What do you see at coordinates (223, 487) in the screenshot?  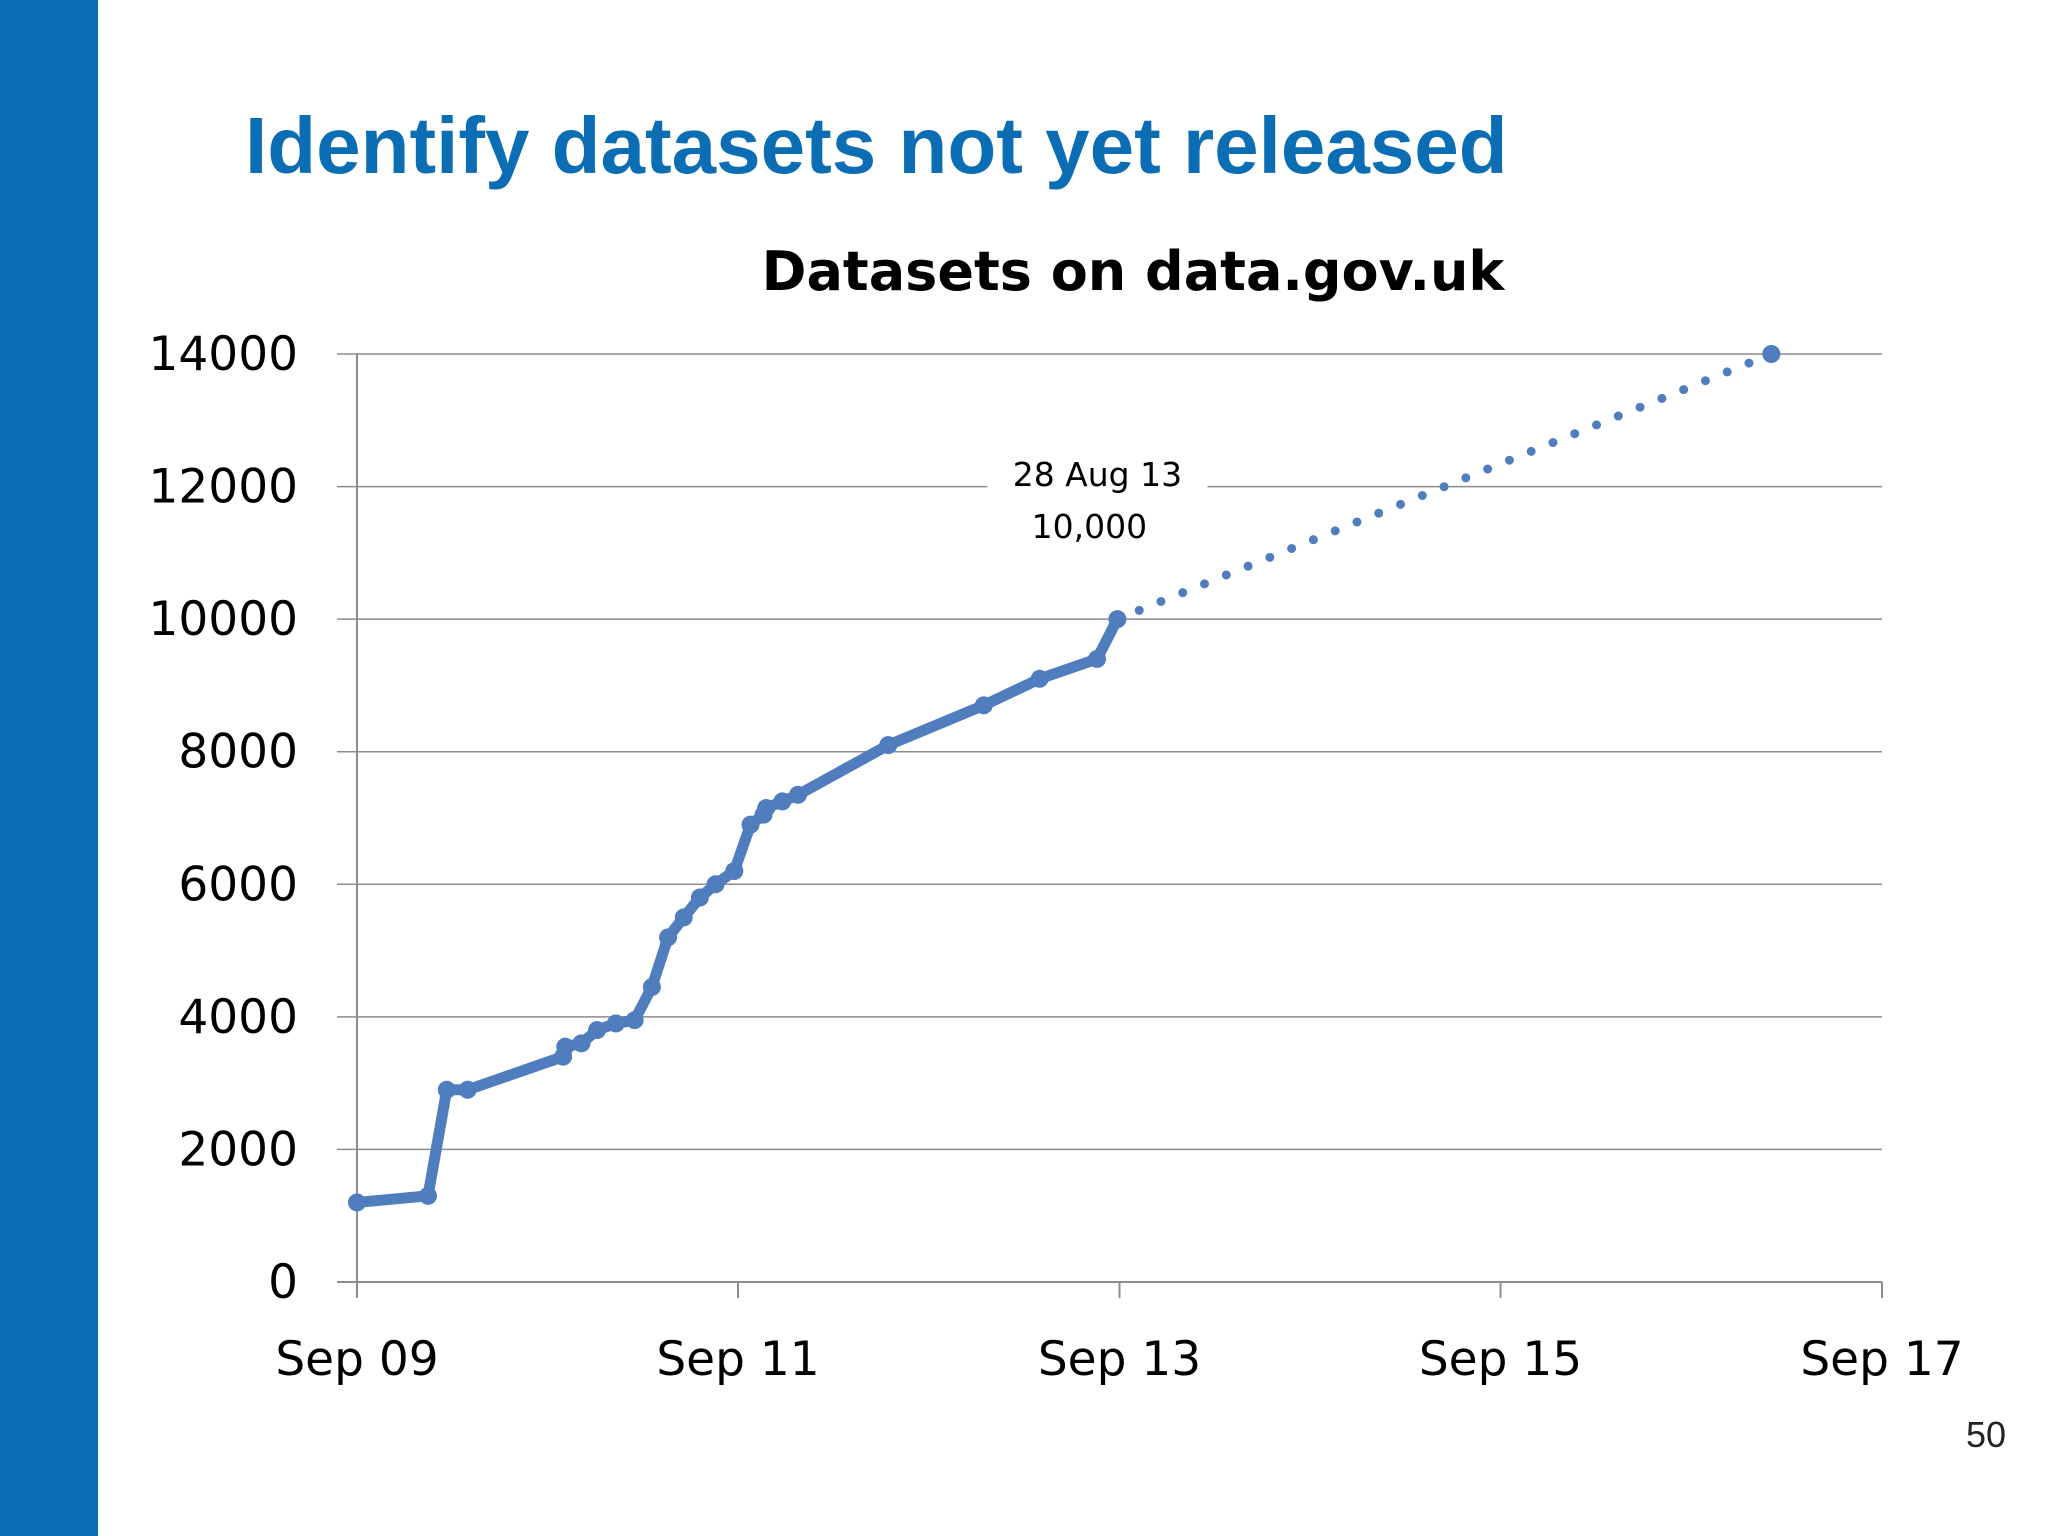 I see `y-tick-label: 12000` at bounding box center [223, 487].